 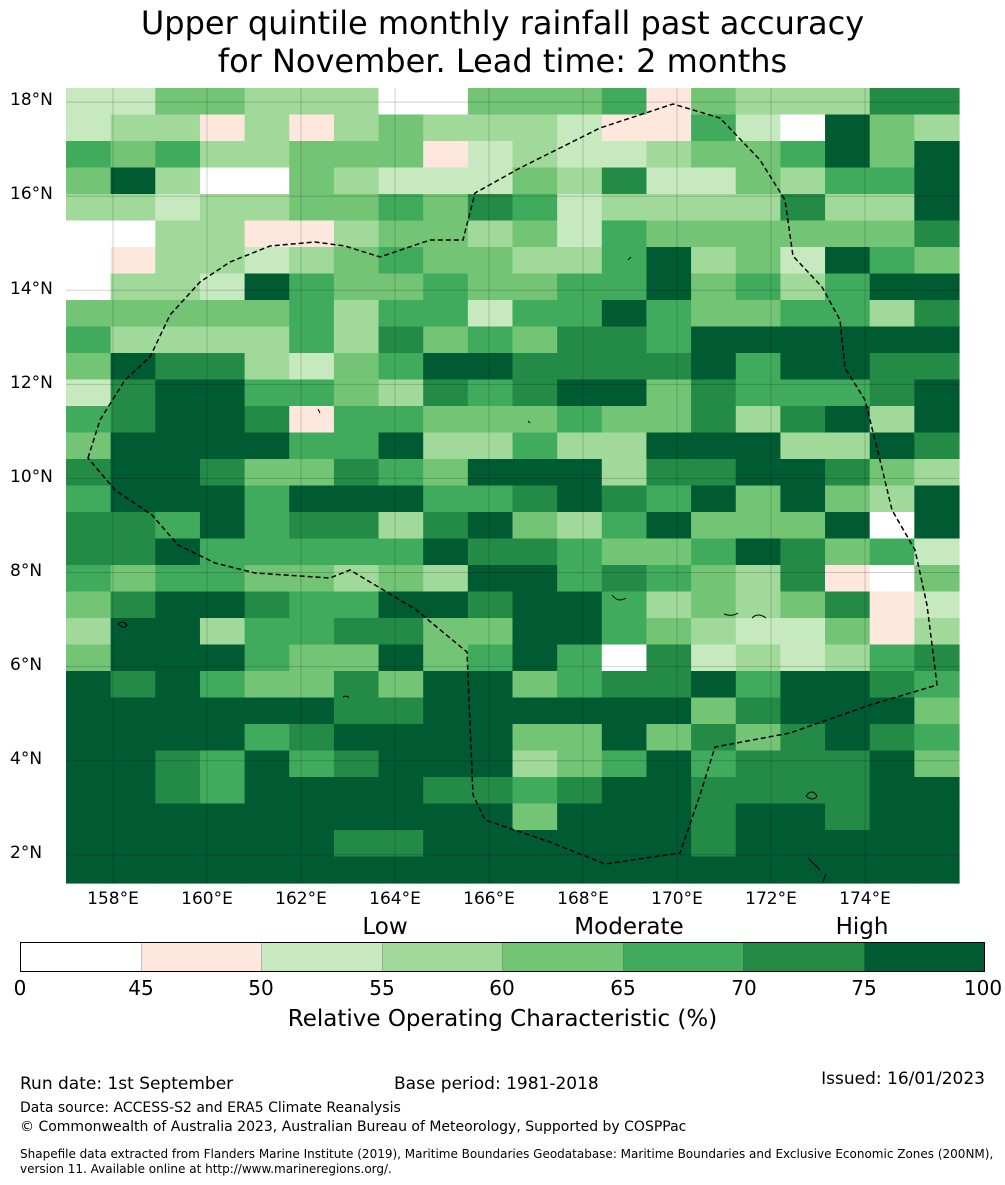 I want to click on lon-label: 172°E, so click(x=771, y=899).